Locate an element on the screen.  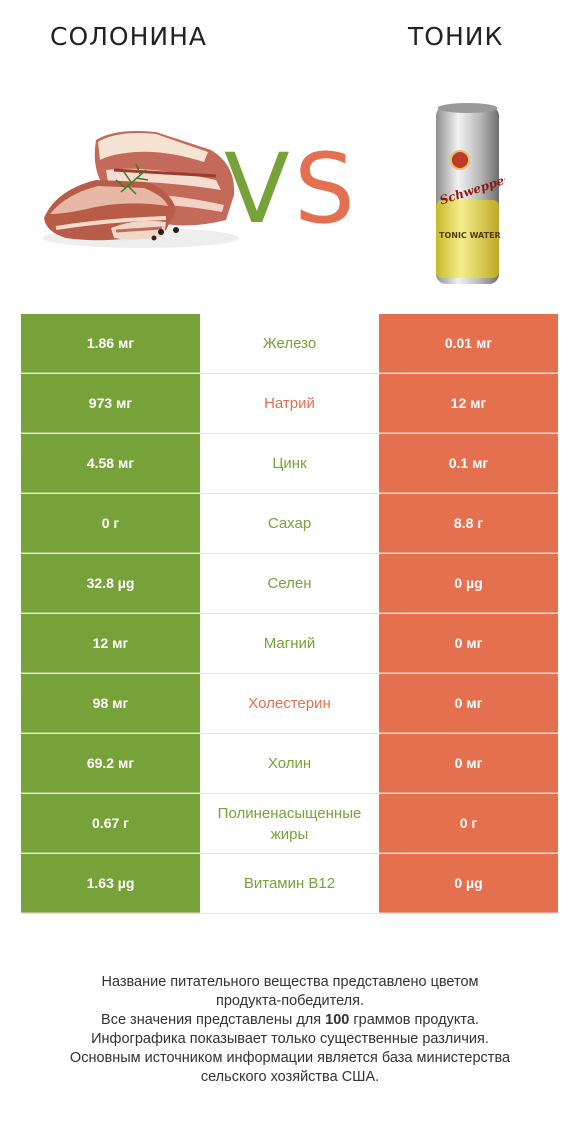
right-value: 0.1 мг is located at coordinates (468, 463).